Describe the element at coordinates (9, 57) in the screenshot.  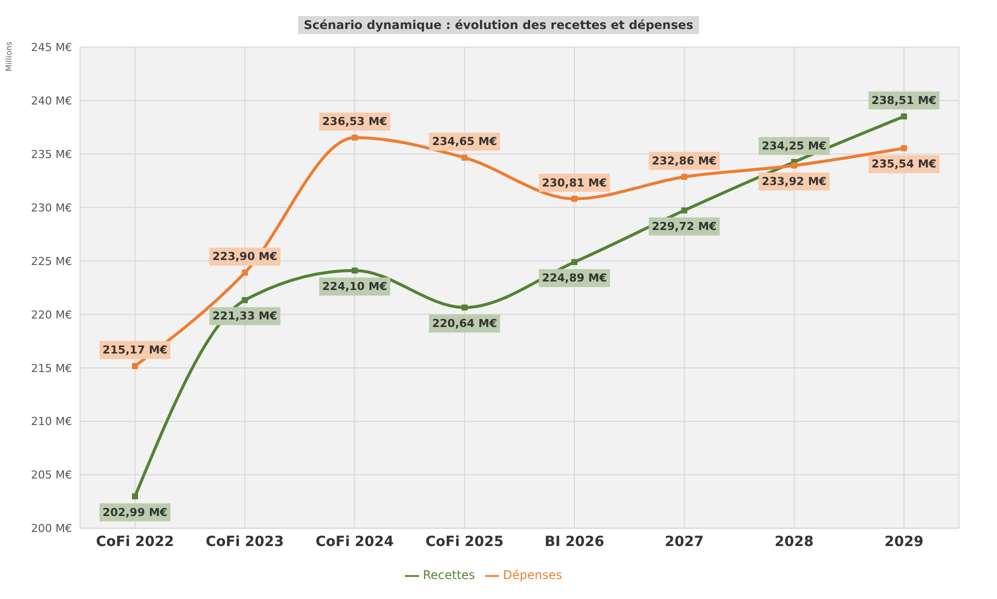
I see `y-axis-title: Millions` at that location.